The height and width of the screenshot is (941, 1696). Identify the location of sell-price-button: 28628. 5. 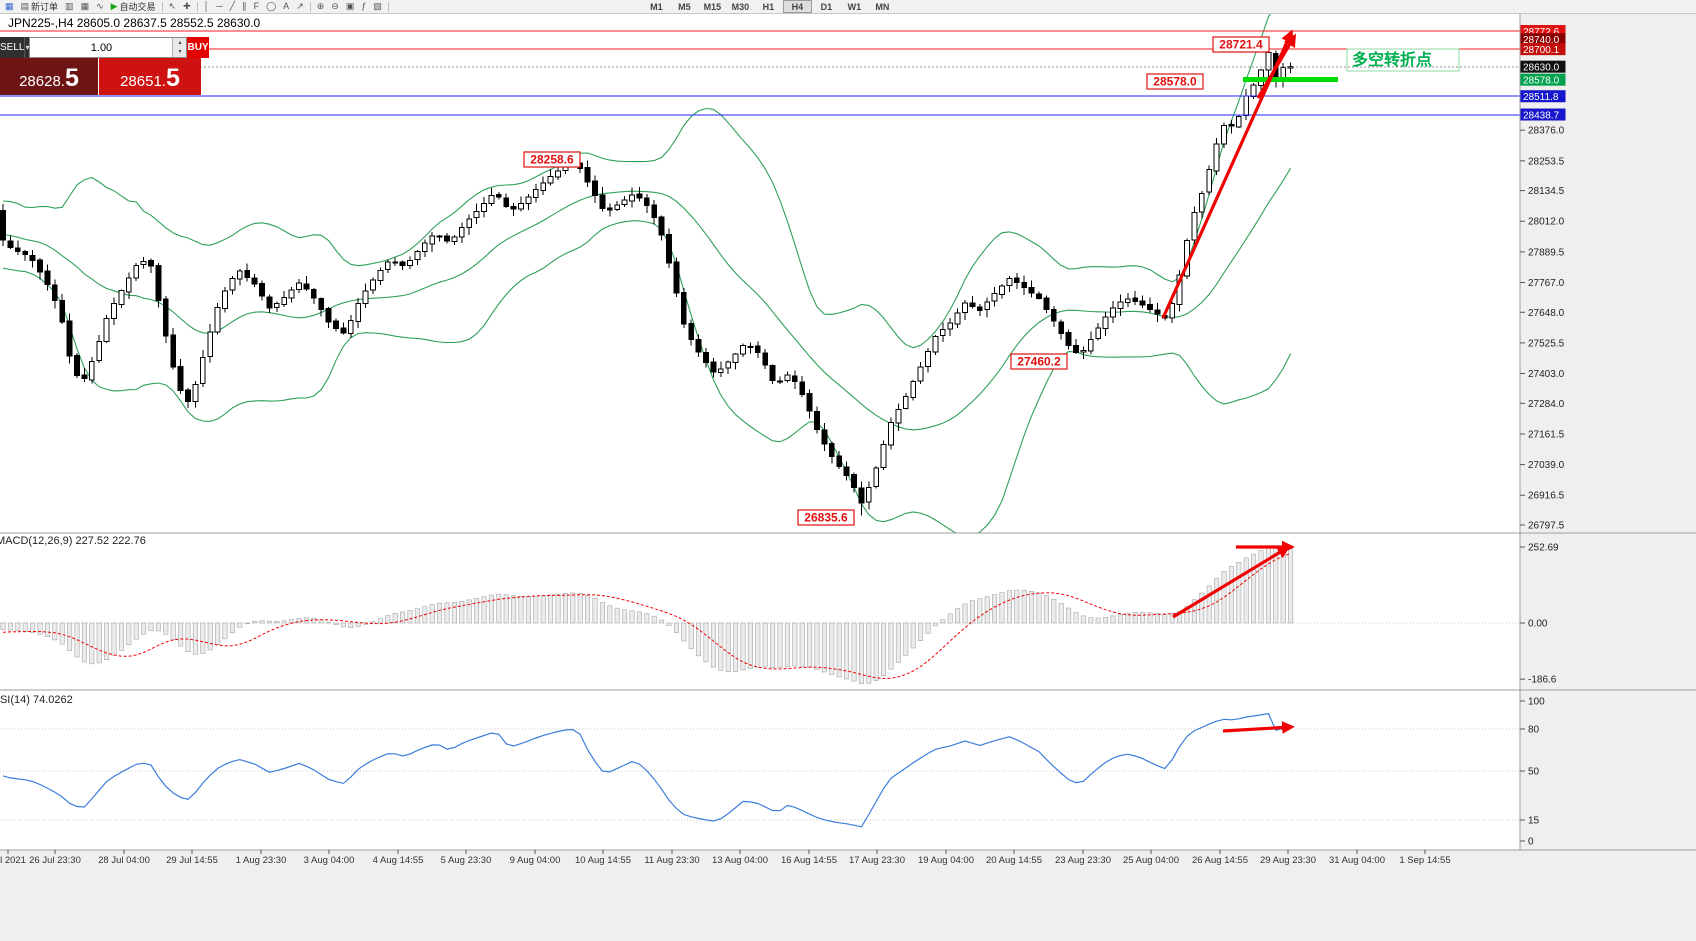
(49, 76).